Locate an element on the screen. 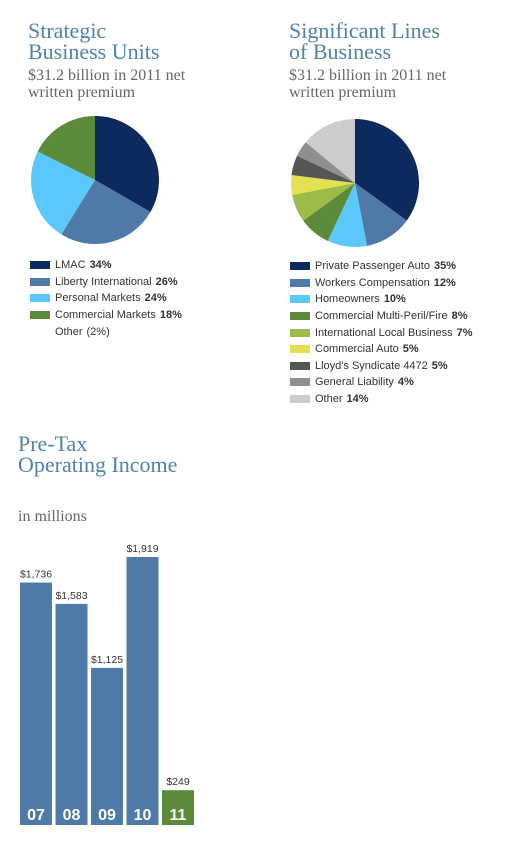 This screenshot has width=506, height=862. bar-category-label-09: 09 is located at coordinates (107, 815).